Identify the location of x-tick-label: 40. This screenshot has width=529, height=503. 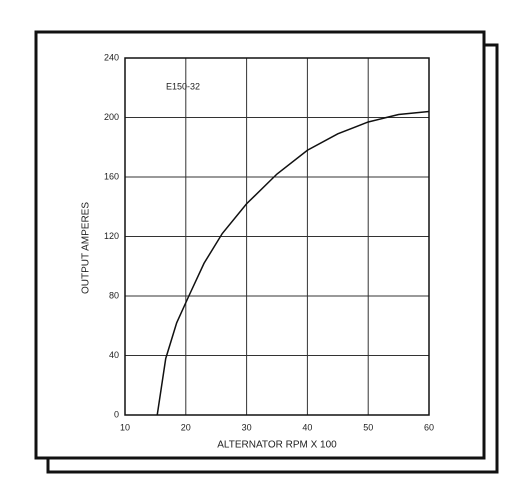
(307, 427).